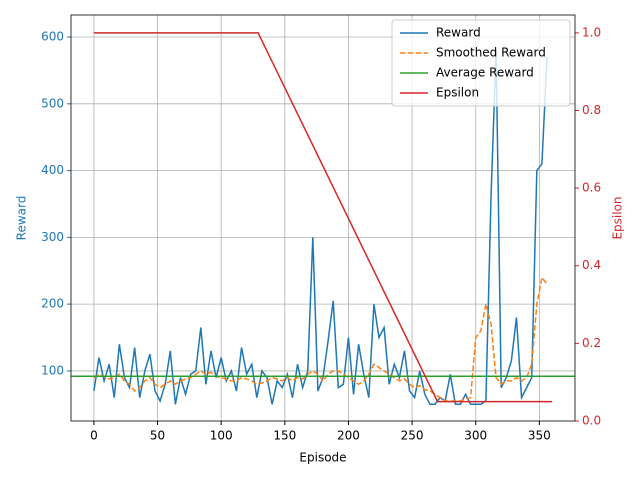 This screenshot has height=484, width=640. What do you see at coordinates (52, 170) in the screenshot?
I see `y-tick-label: 400` at bounding box center [52, 170].